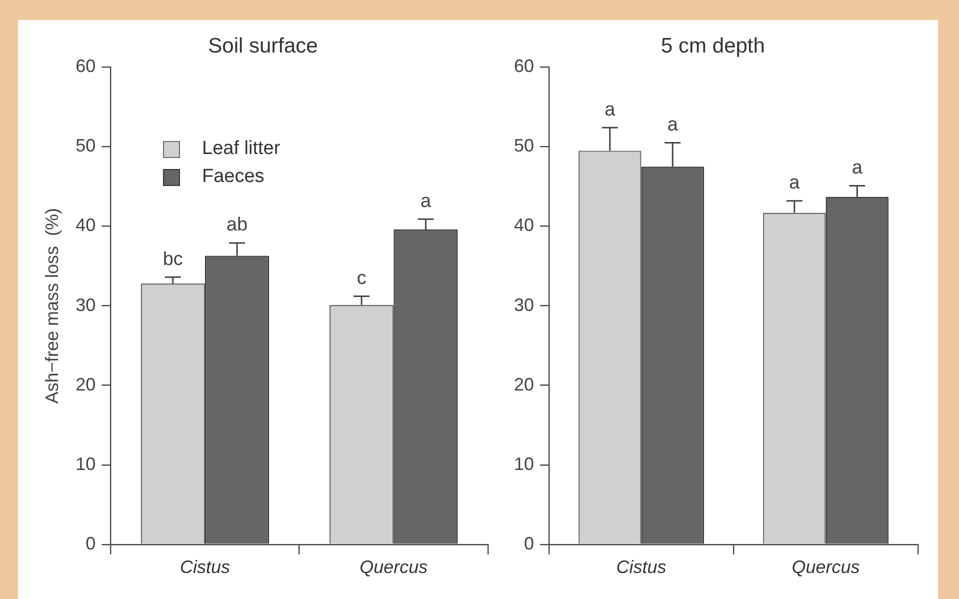  I want to click on annotation: c, so click(361, 278).